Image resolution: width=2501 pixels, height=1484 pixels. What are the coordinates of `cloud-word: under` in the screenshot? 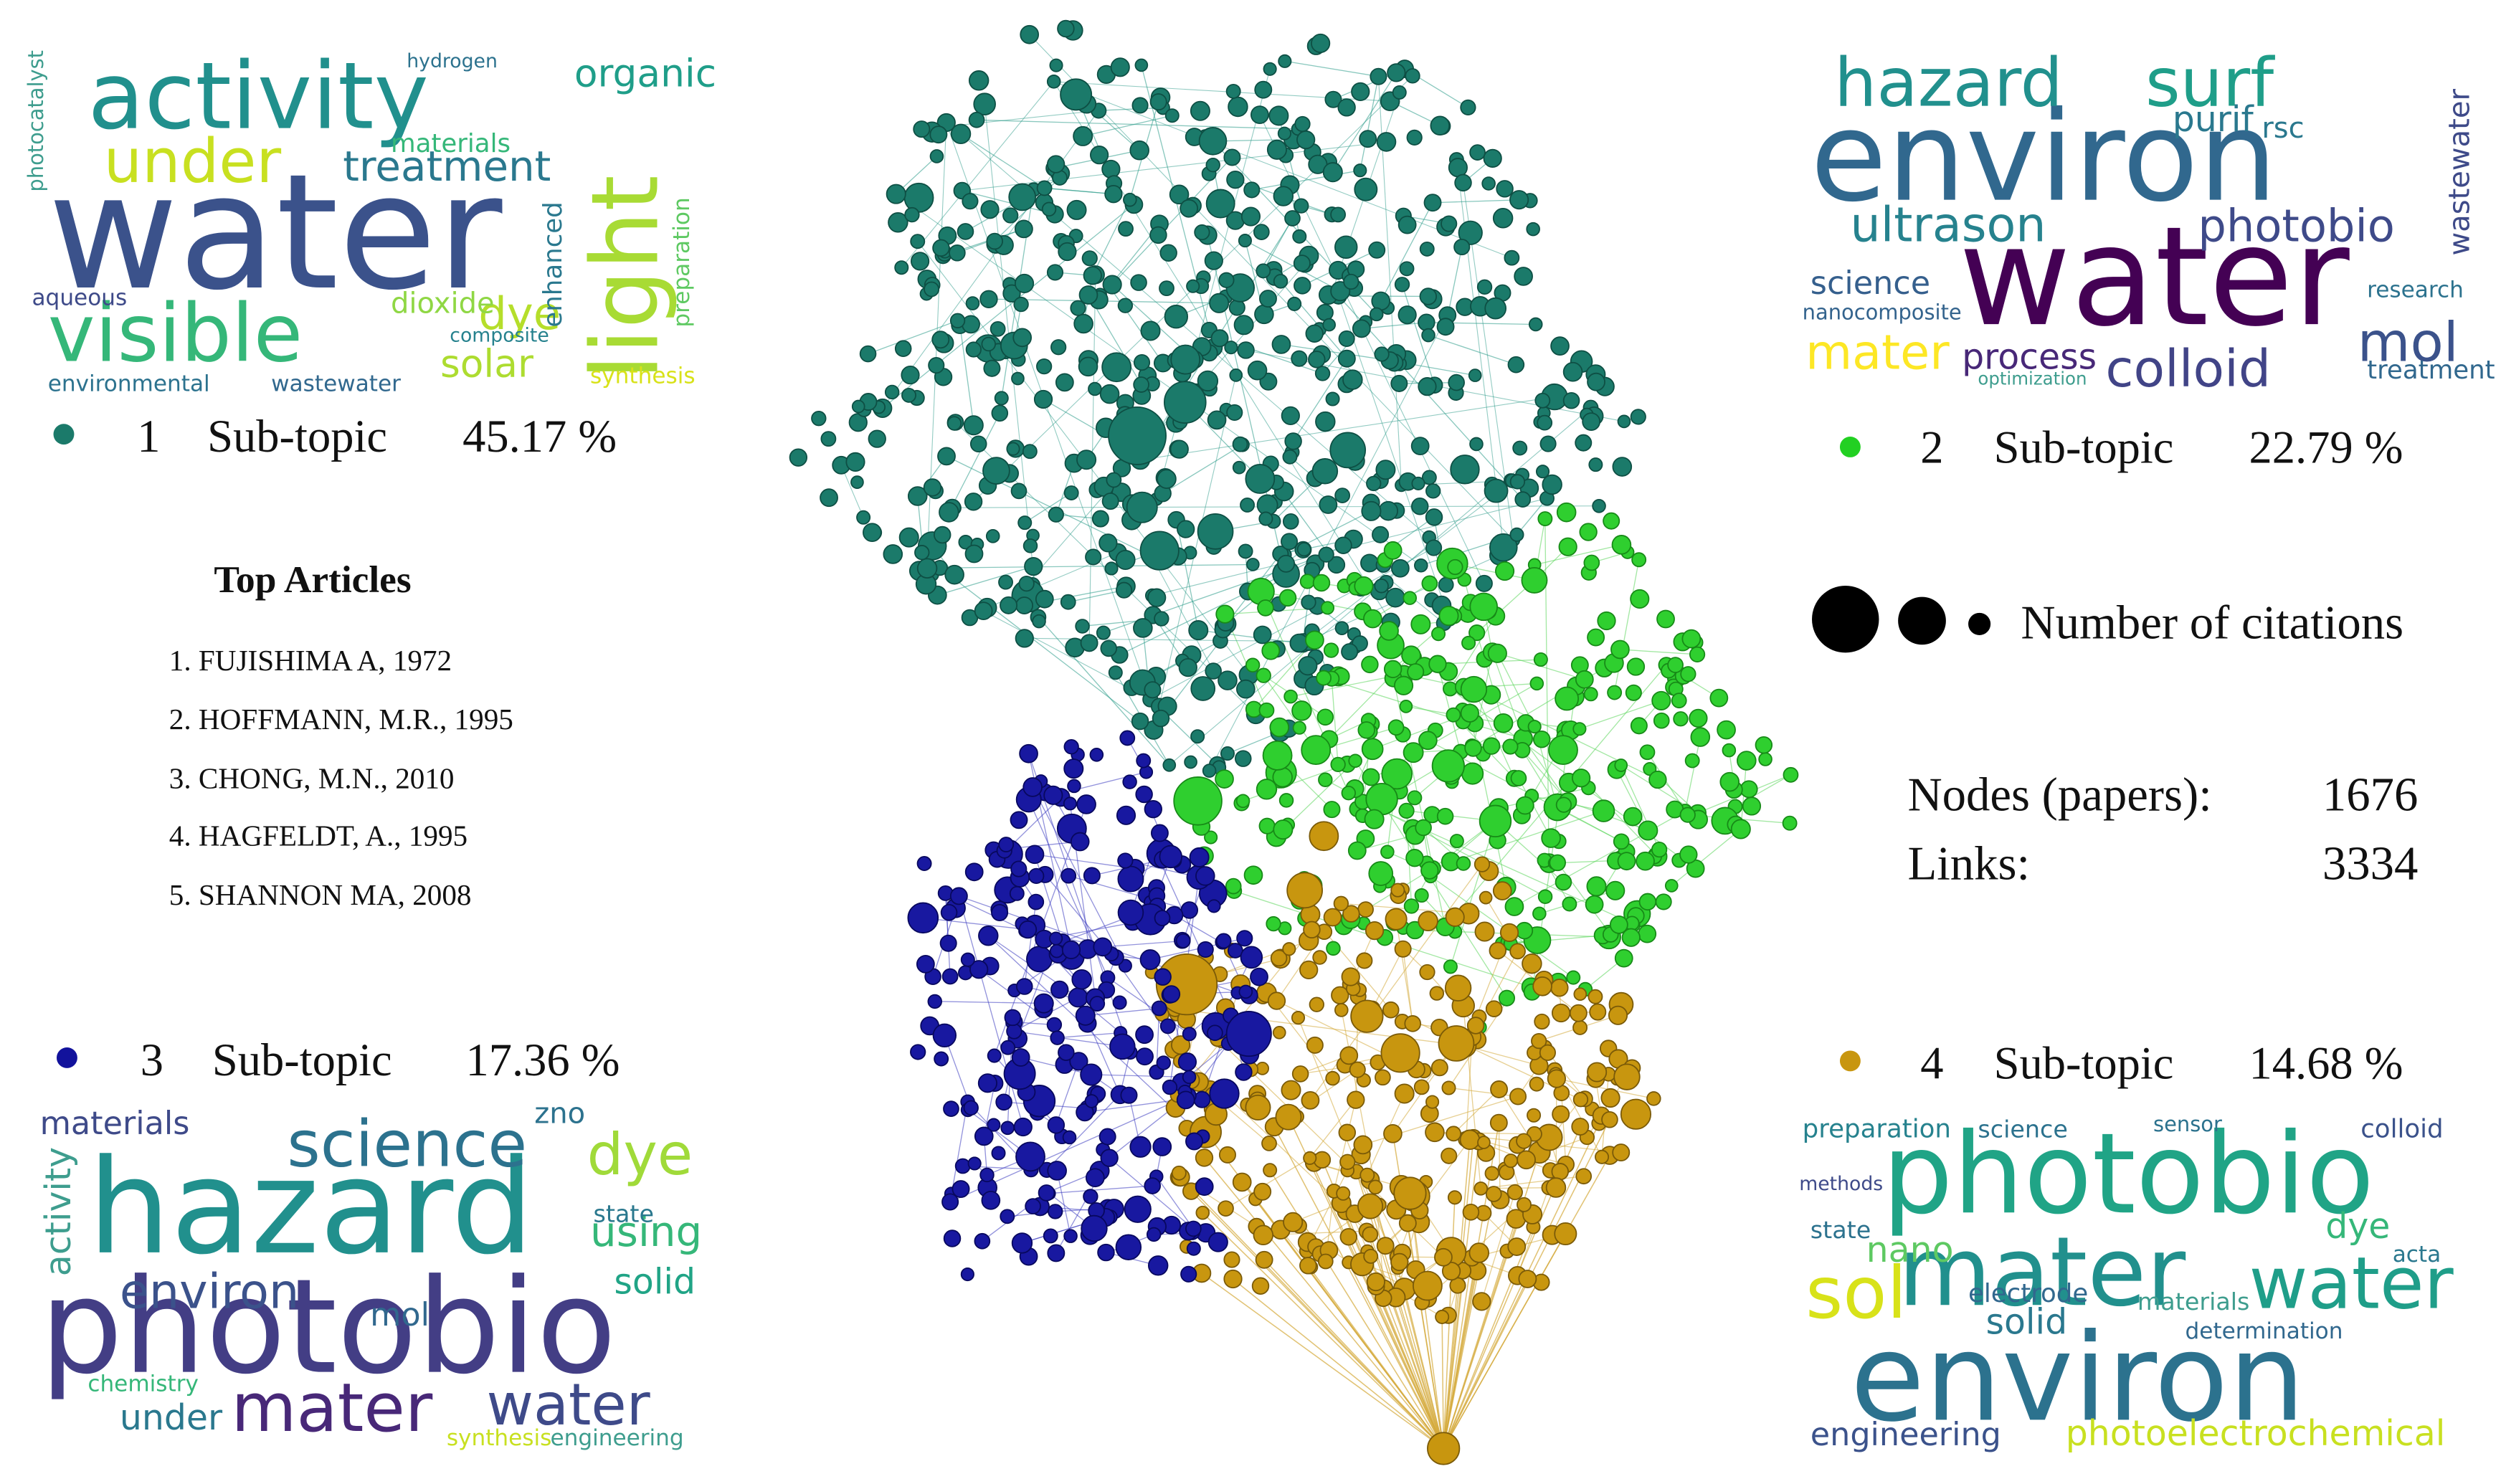 It's located at (172, 1418).